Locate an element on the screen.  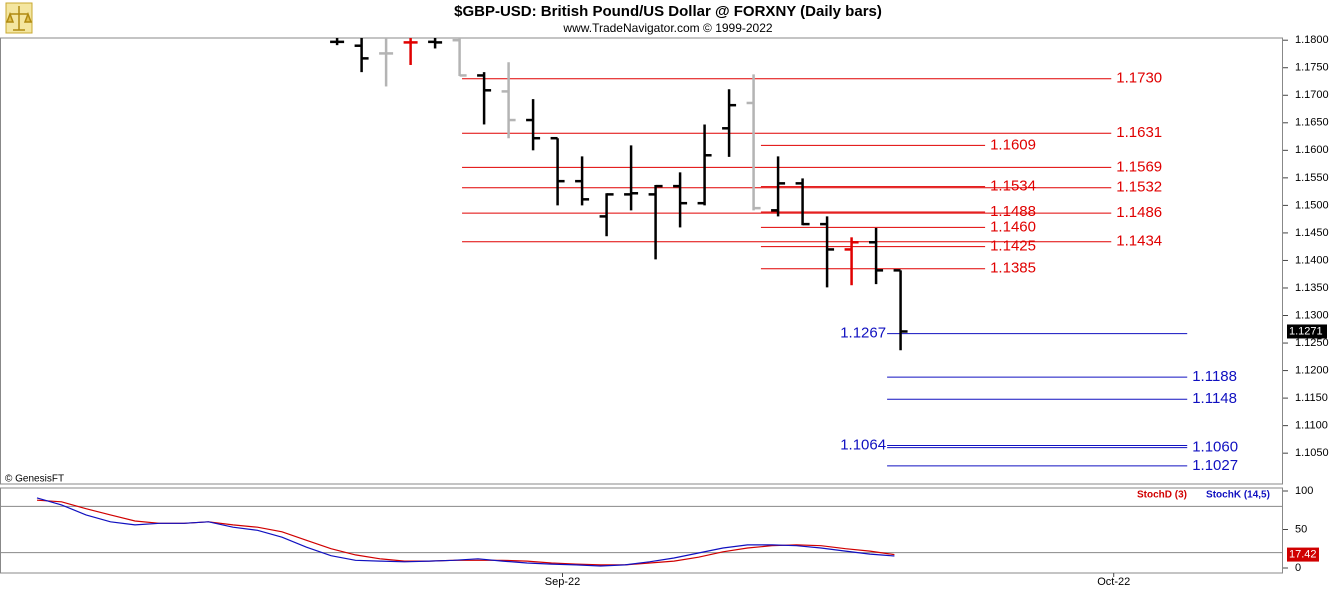
x-tick-label: Oct-22 is located at coordinates (1113, 582).